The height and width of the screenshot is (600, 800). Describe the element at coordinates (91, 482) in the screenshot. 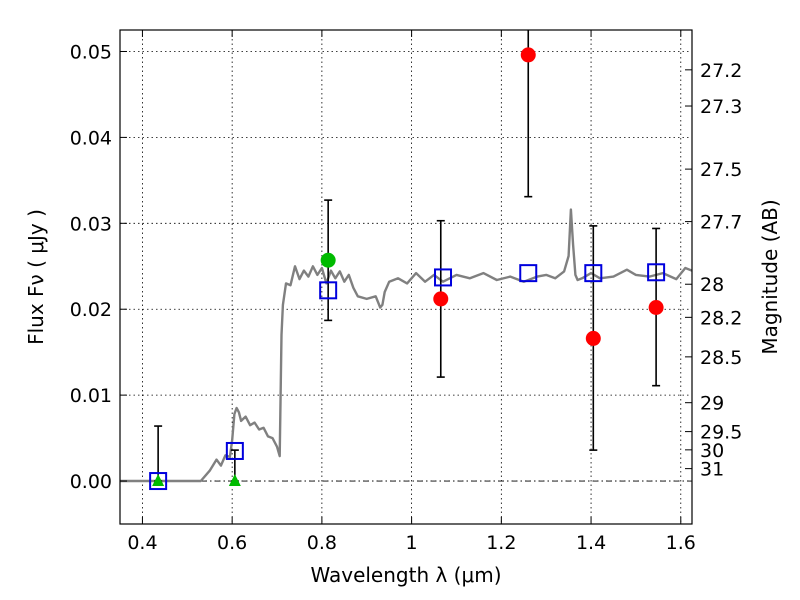

I see `y-tick-label: 0.00` at that location.